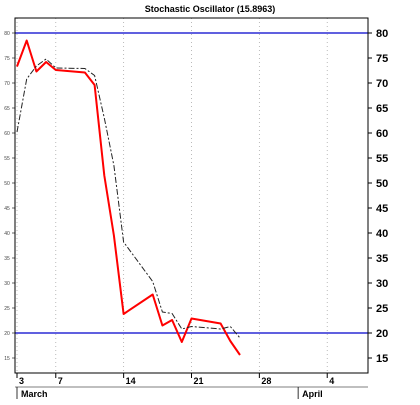 The image size is (420, 405). What do you see at coordinates (331, 381) in the screenshot?
I see `x-tick-label: 4` at bounding box center [331, 381].